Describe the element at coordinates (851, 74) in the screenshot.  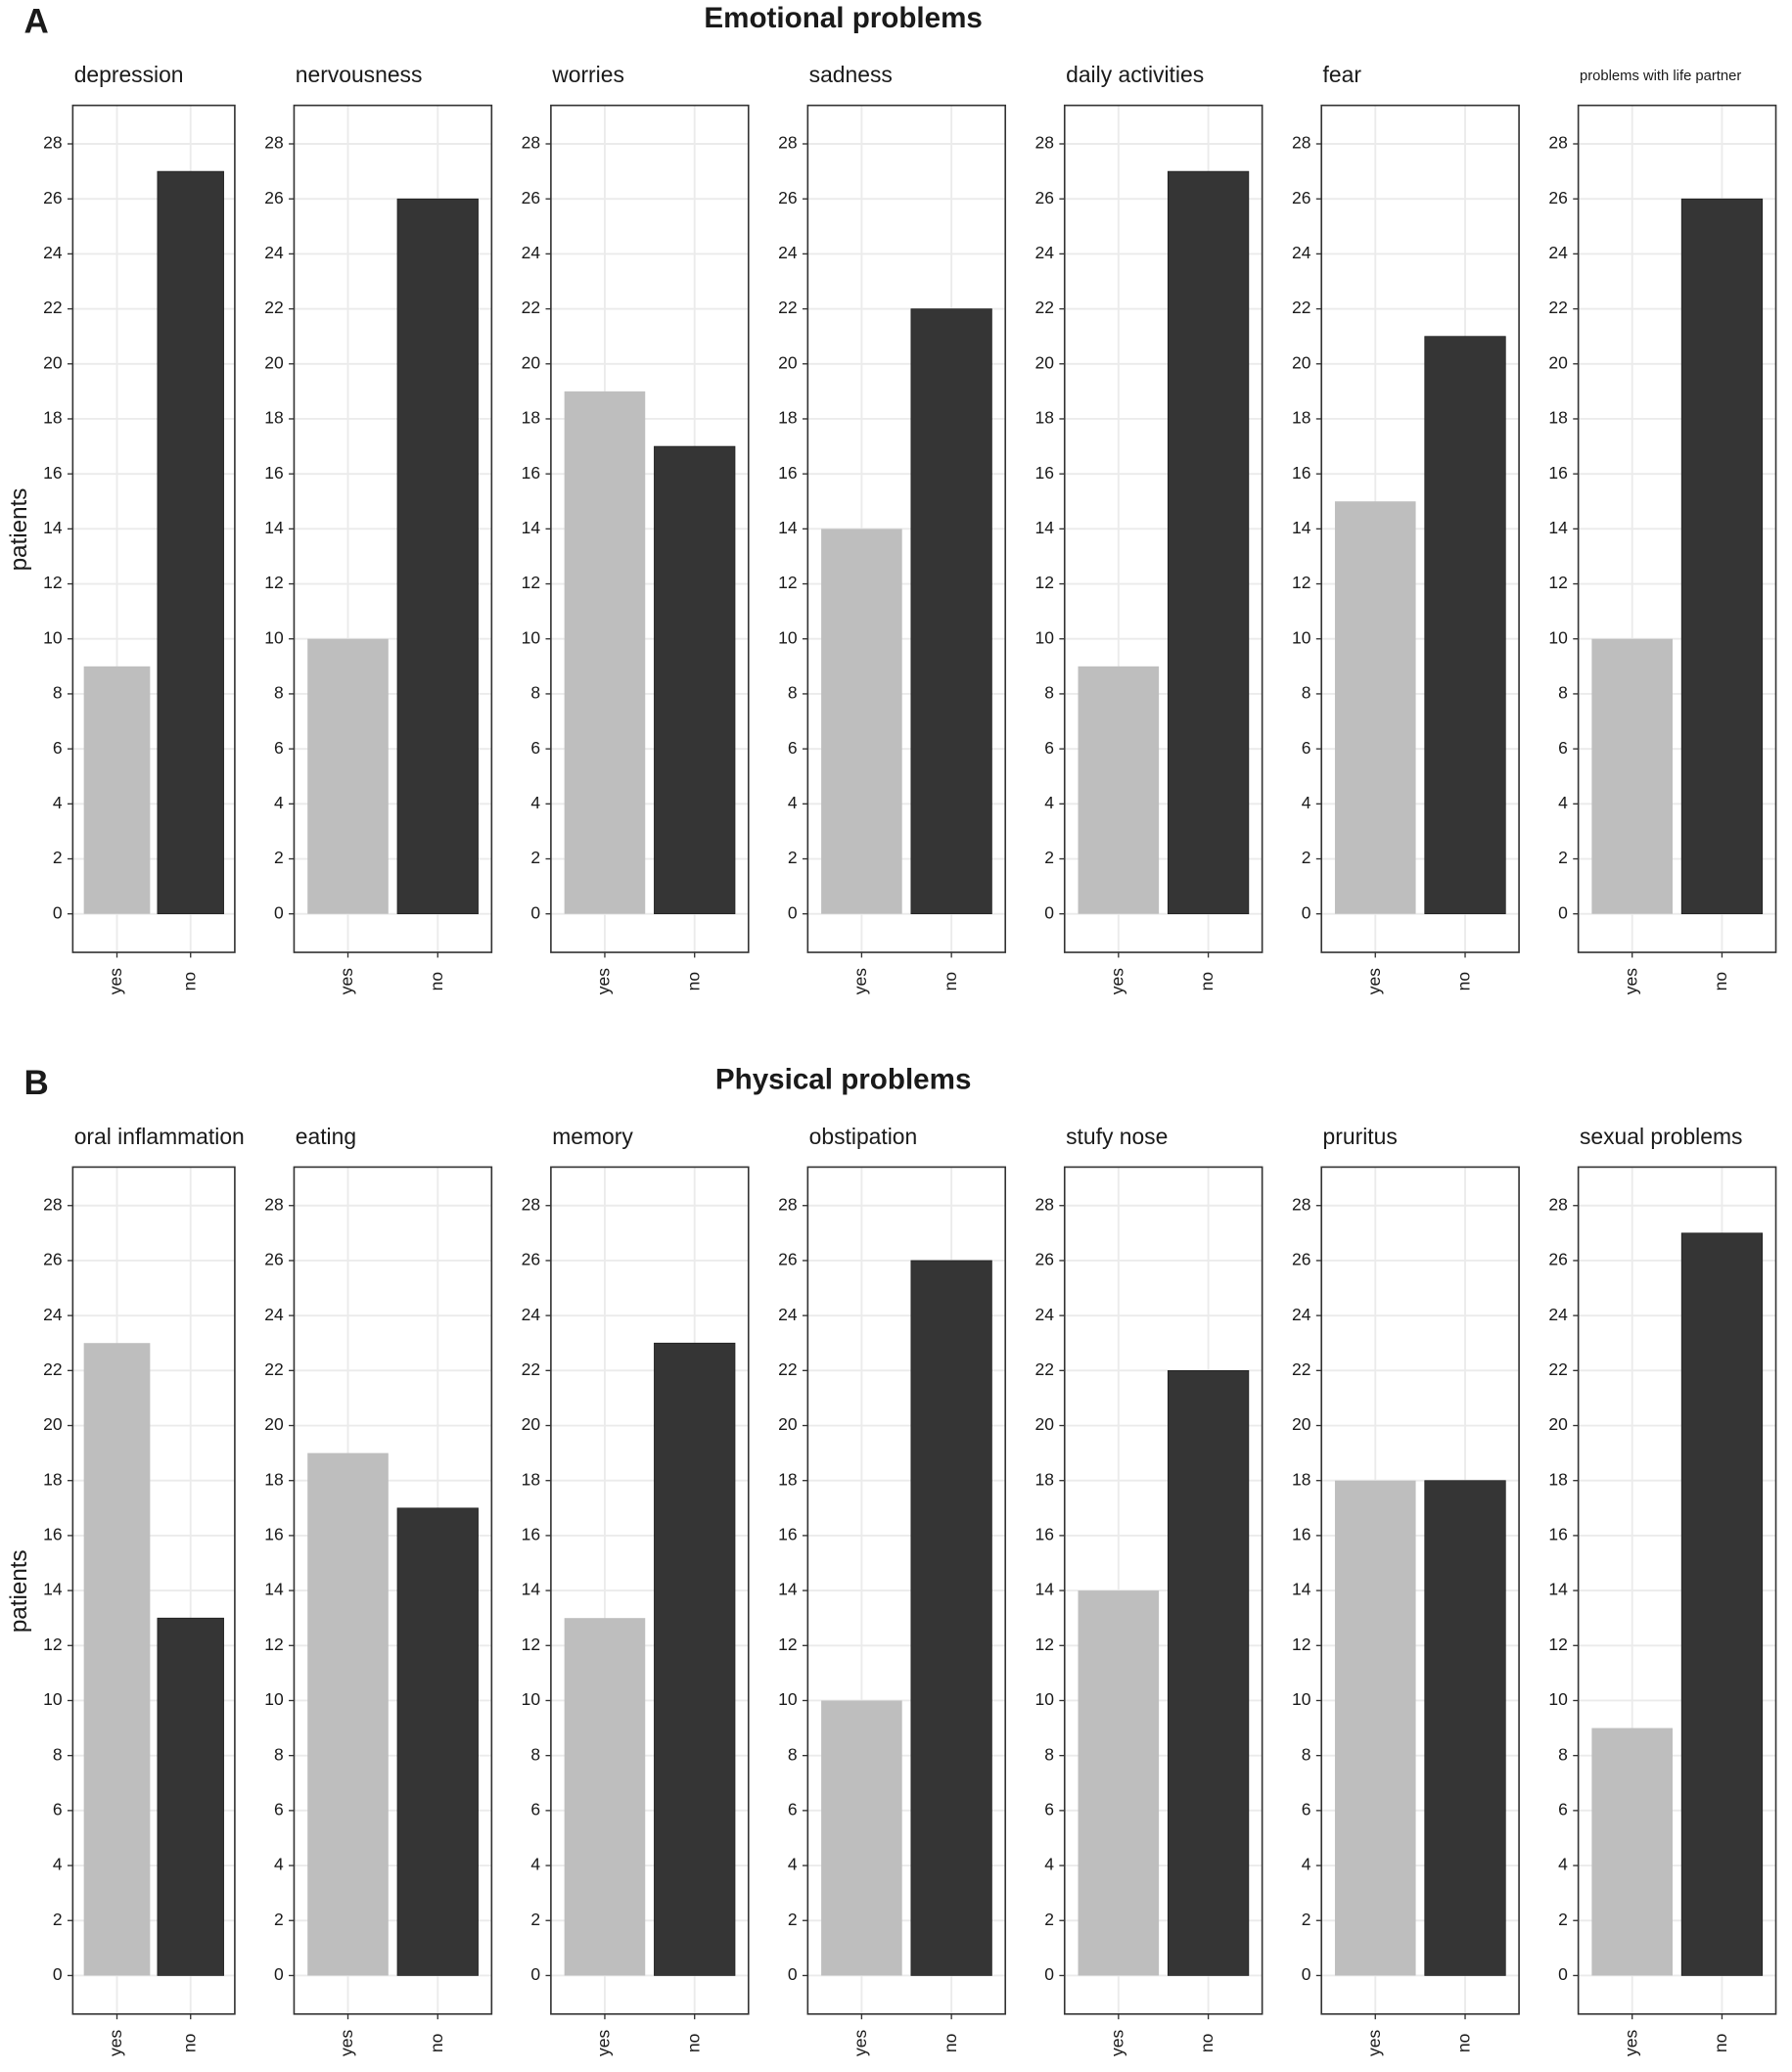
I see `chart-title: sadness` at that location.